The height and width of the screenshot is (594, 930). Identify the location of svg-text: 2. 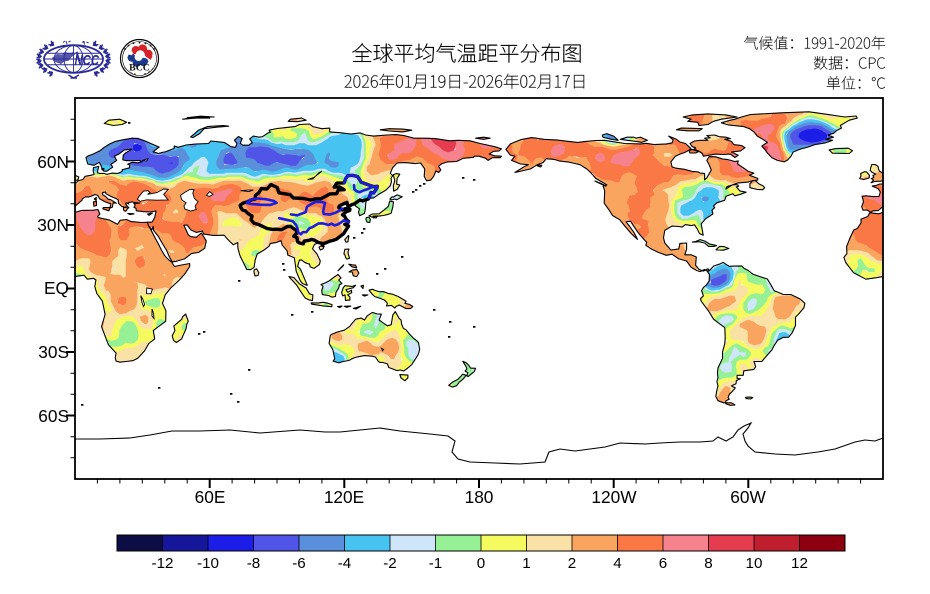
(572, 563).